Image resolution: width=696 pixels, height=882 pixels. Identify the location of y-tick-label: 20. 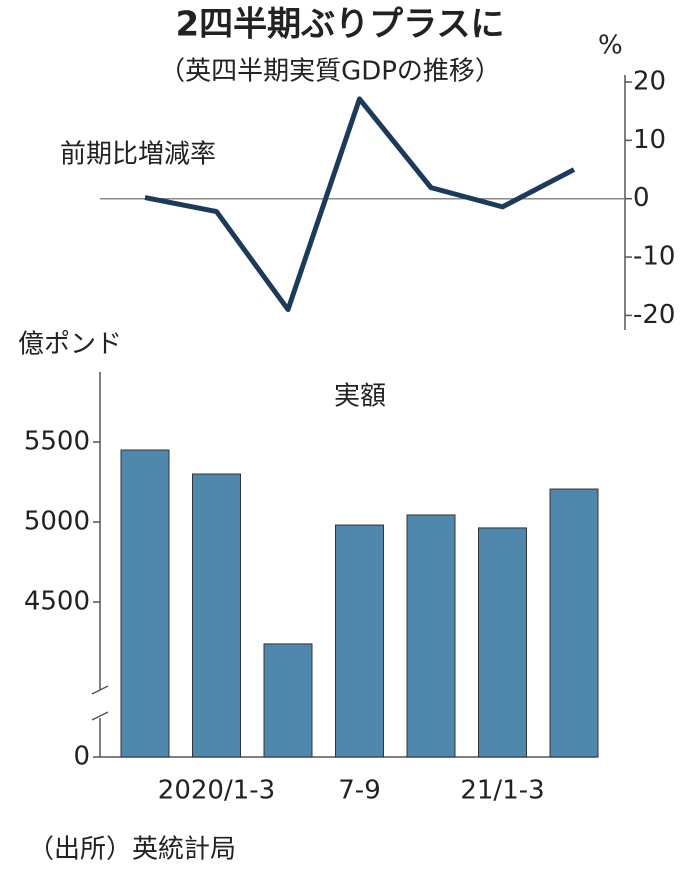
(649, 82).